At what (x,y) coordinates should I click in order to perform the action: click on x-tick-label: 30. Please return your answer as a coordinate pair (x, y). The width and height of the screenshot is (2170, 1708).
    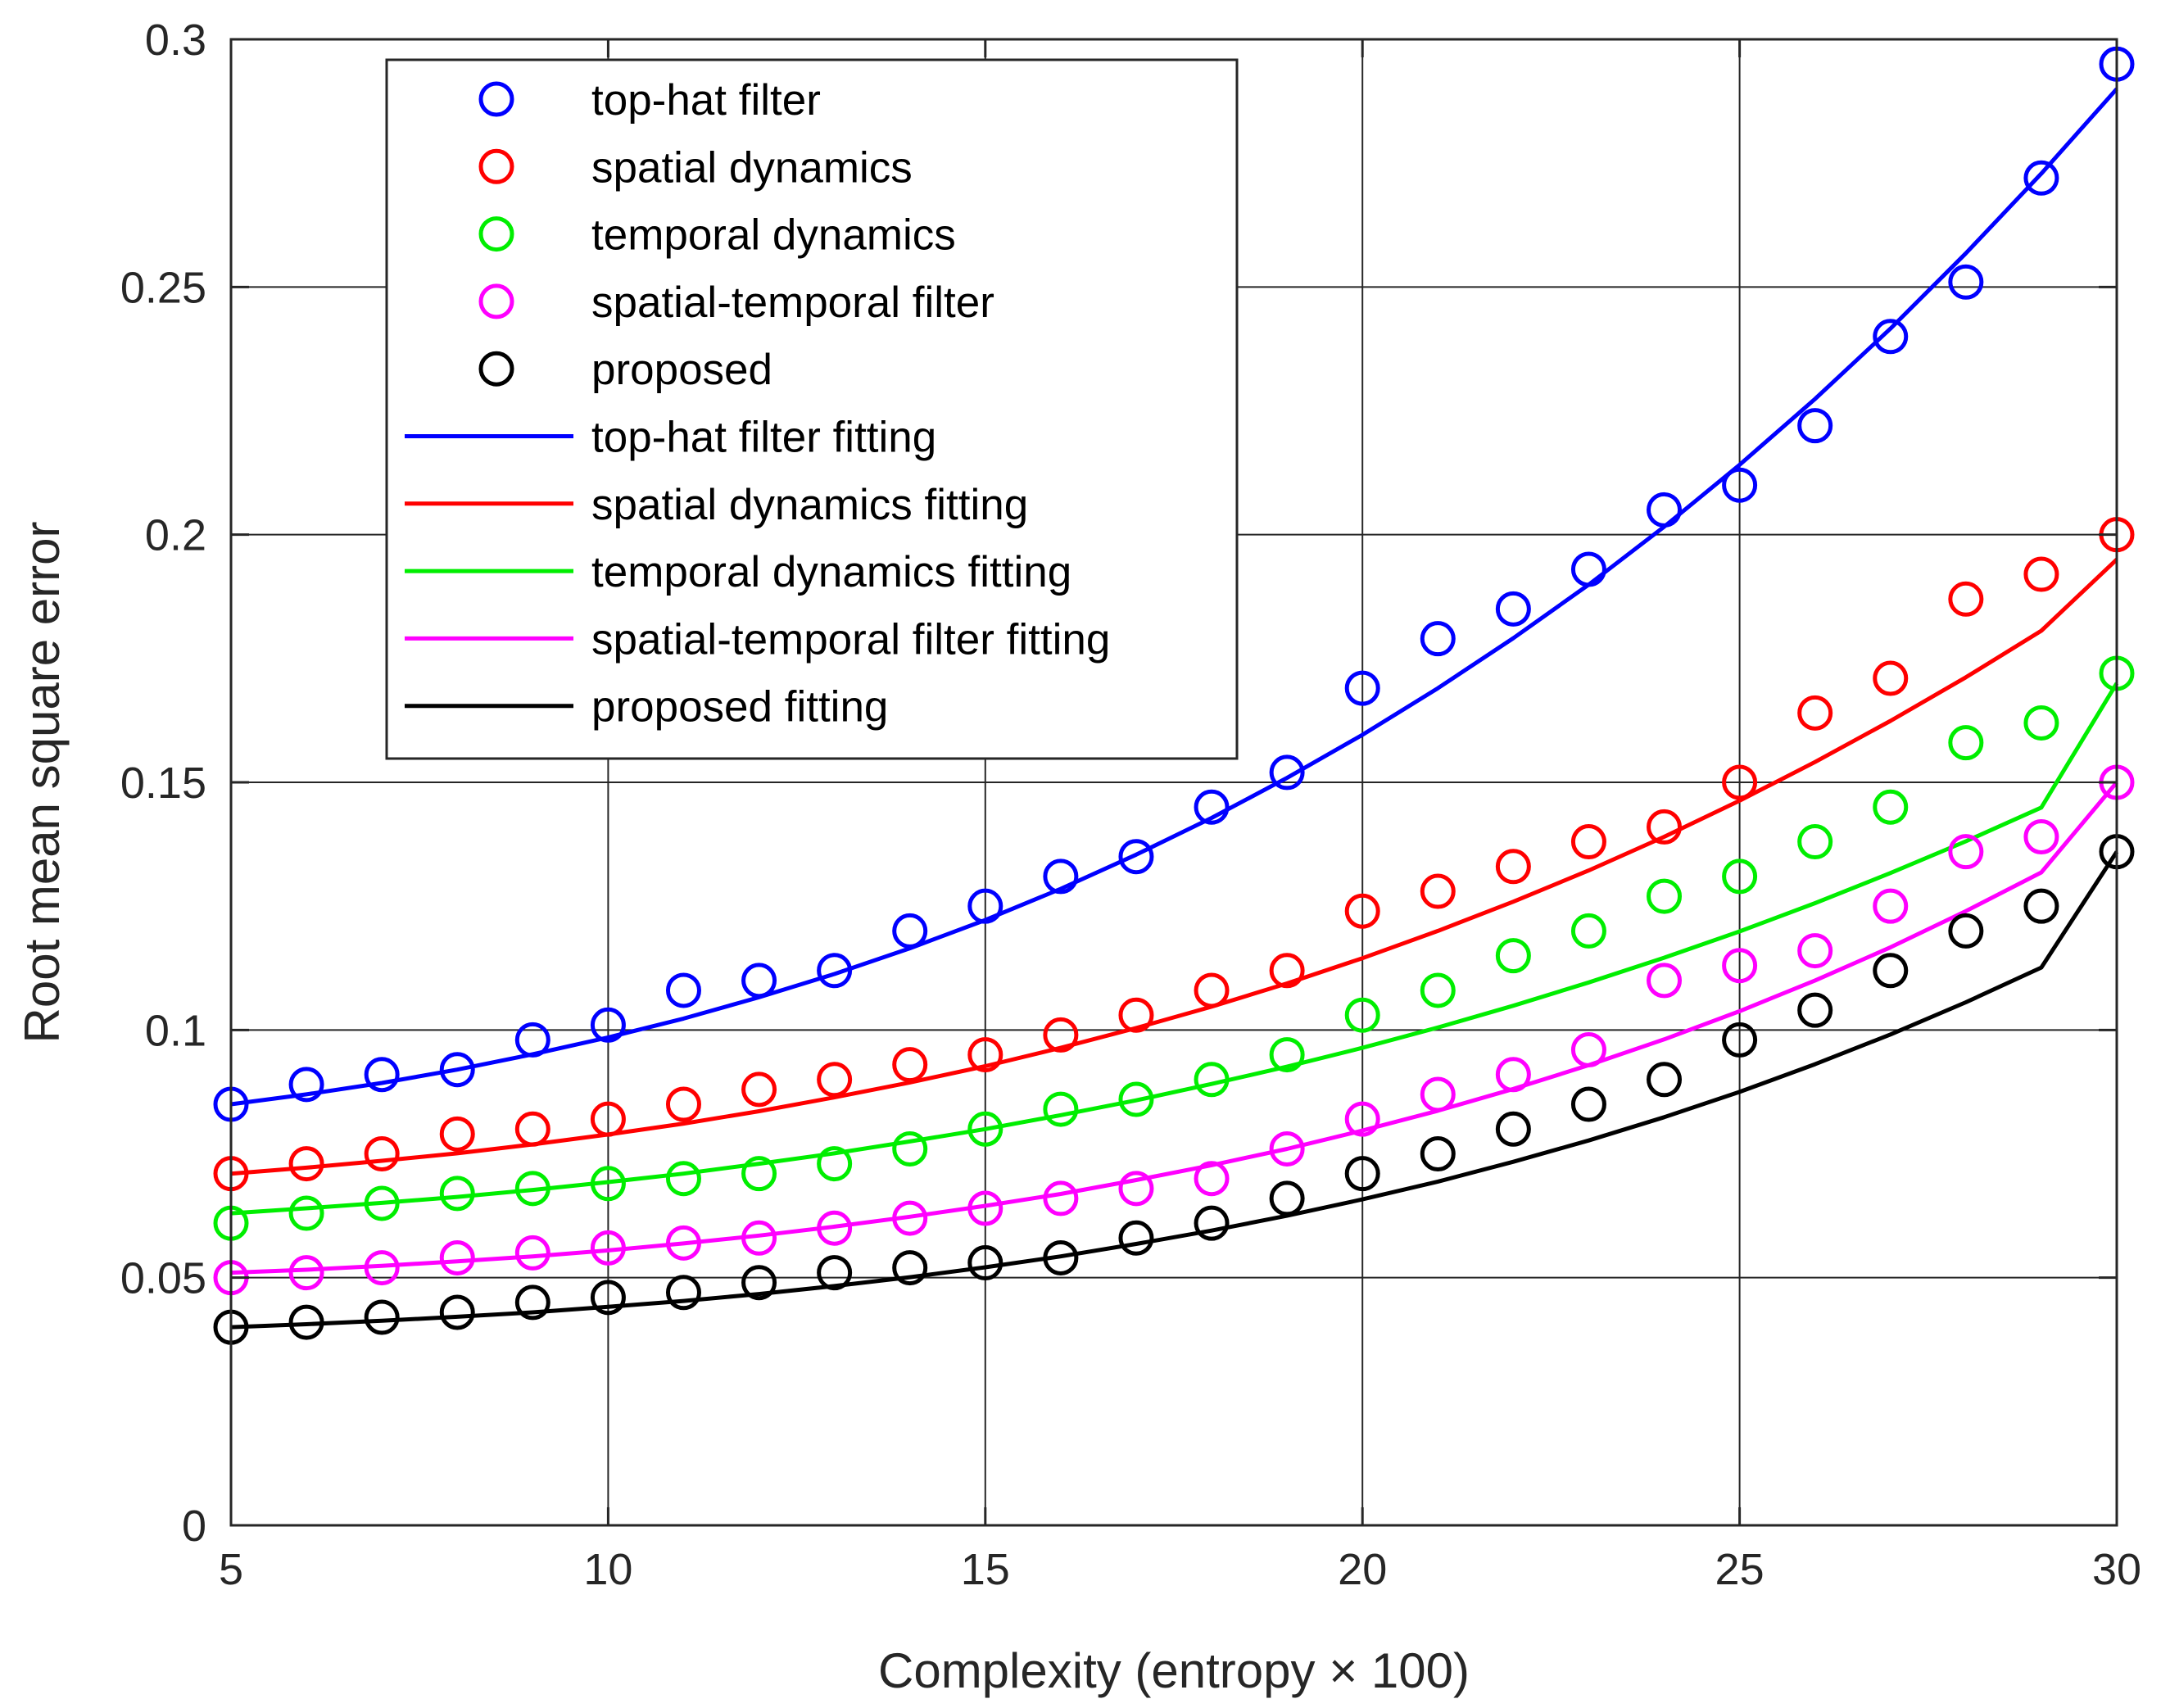
    Looking at the image, I should click on (2116, 1570).